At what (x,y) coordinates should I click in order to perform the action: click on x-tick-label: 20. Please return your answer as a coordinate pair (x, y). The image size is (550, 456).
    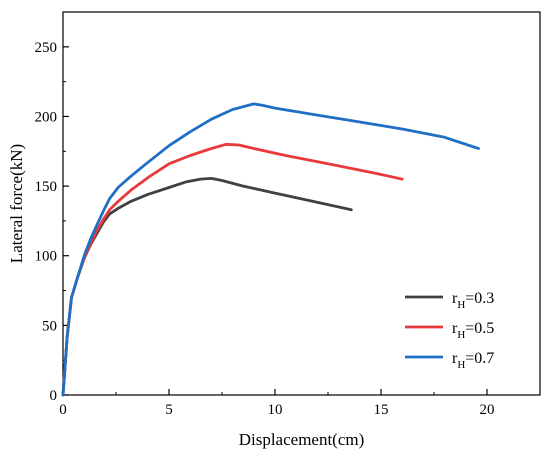
    Looking at the image, I should click on (487, 410).